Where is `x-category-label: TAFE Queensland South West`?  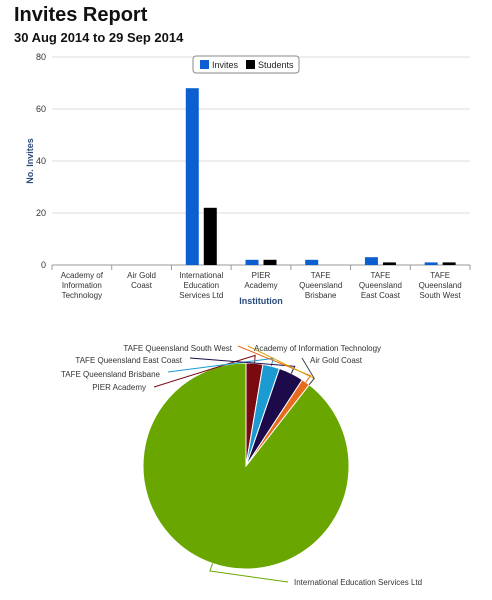 x-category-label: TAFE Queensland South West is located at coordinates (440, 285).